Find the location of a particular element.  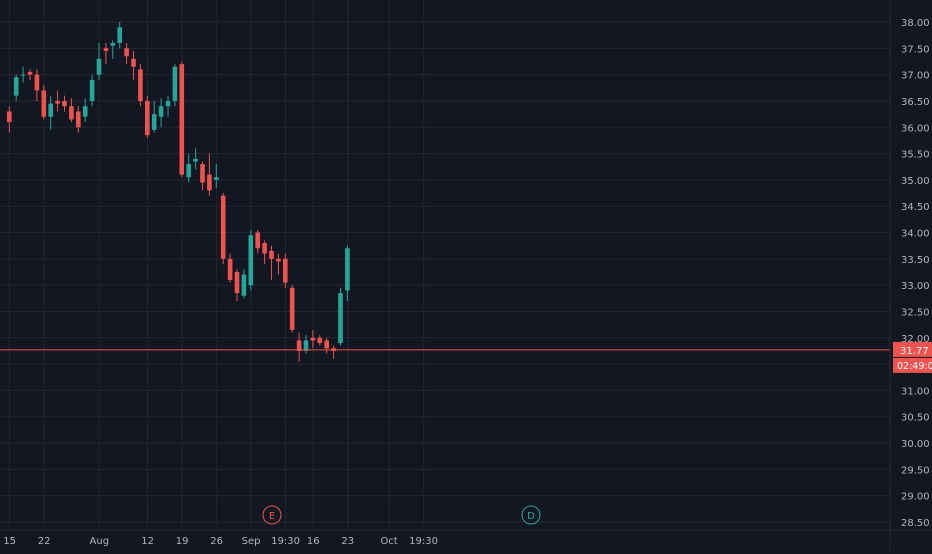

current-price-label-box is located at coordinates (912, 349).